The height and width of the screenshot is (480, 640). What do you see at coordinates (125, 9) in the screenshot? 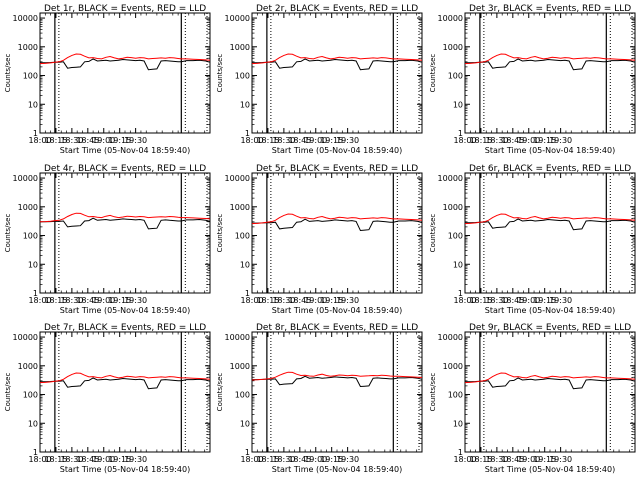
I see `panel-title: Det 1r, BLACK = Events, RED = LLD` at bounding box center [125, 9].